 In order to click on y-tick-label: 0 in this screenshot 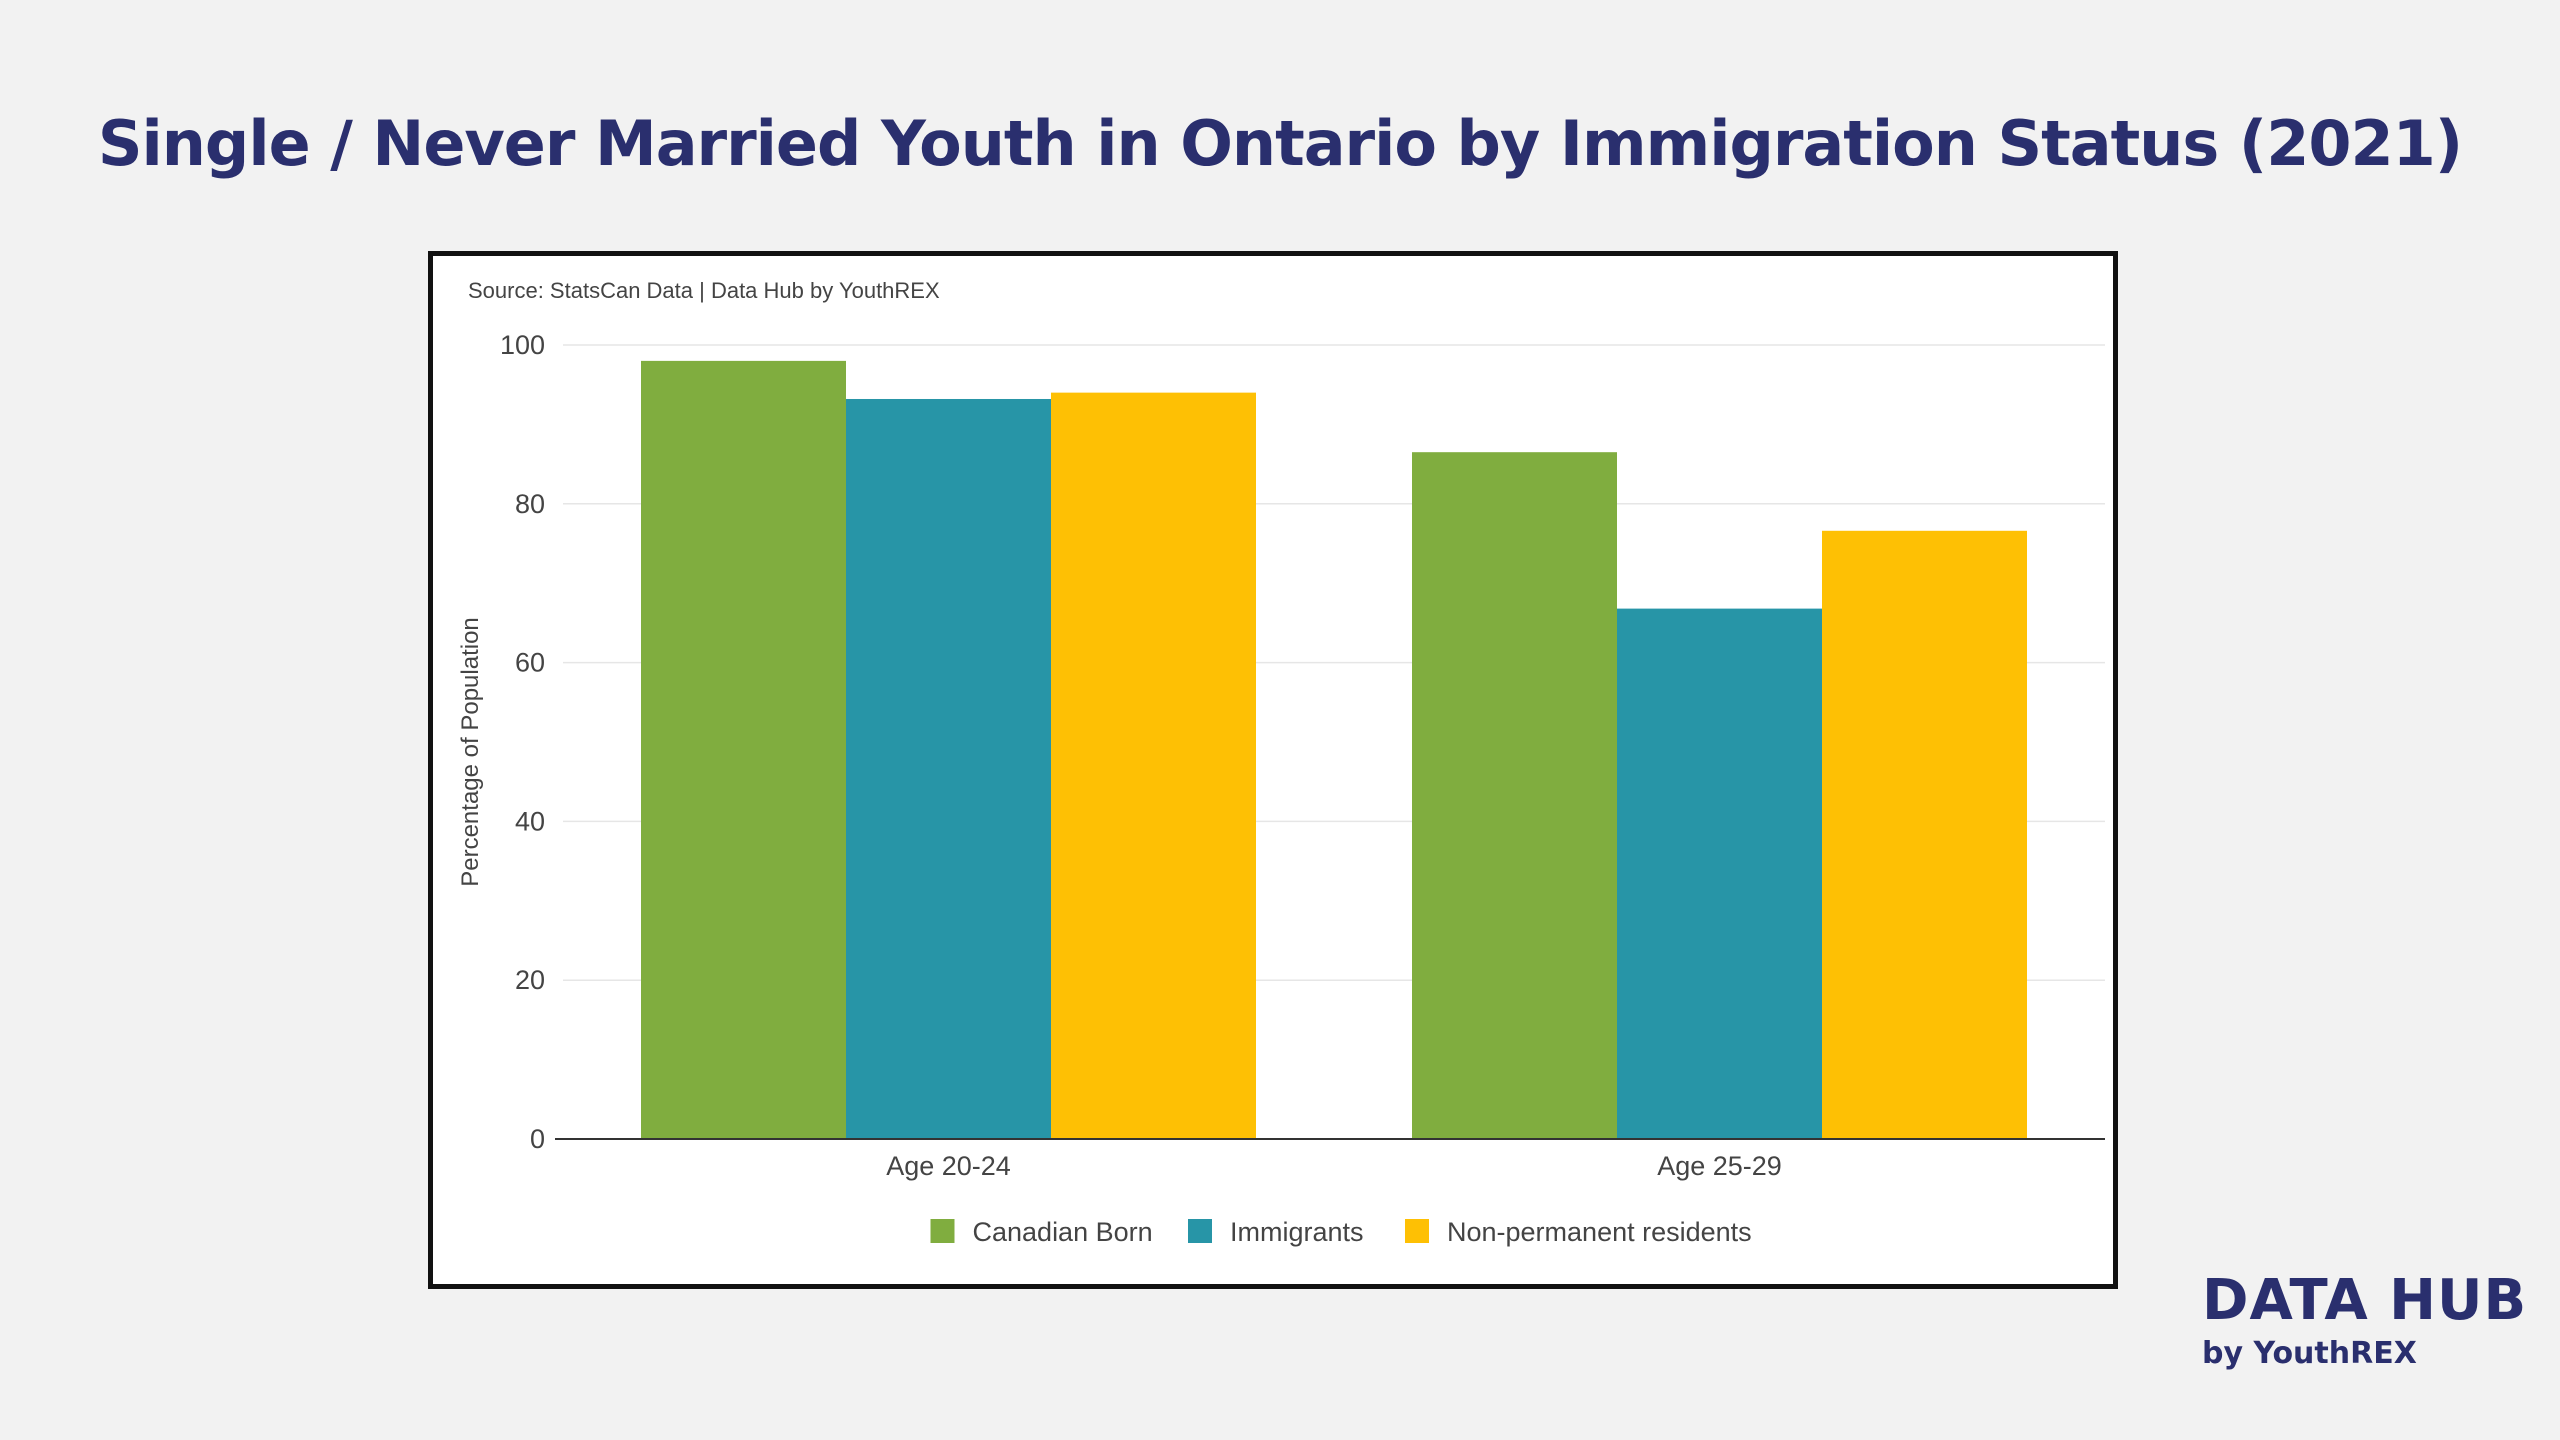, I will do `click(537, 1139)`.